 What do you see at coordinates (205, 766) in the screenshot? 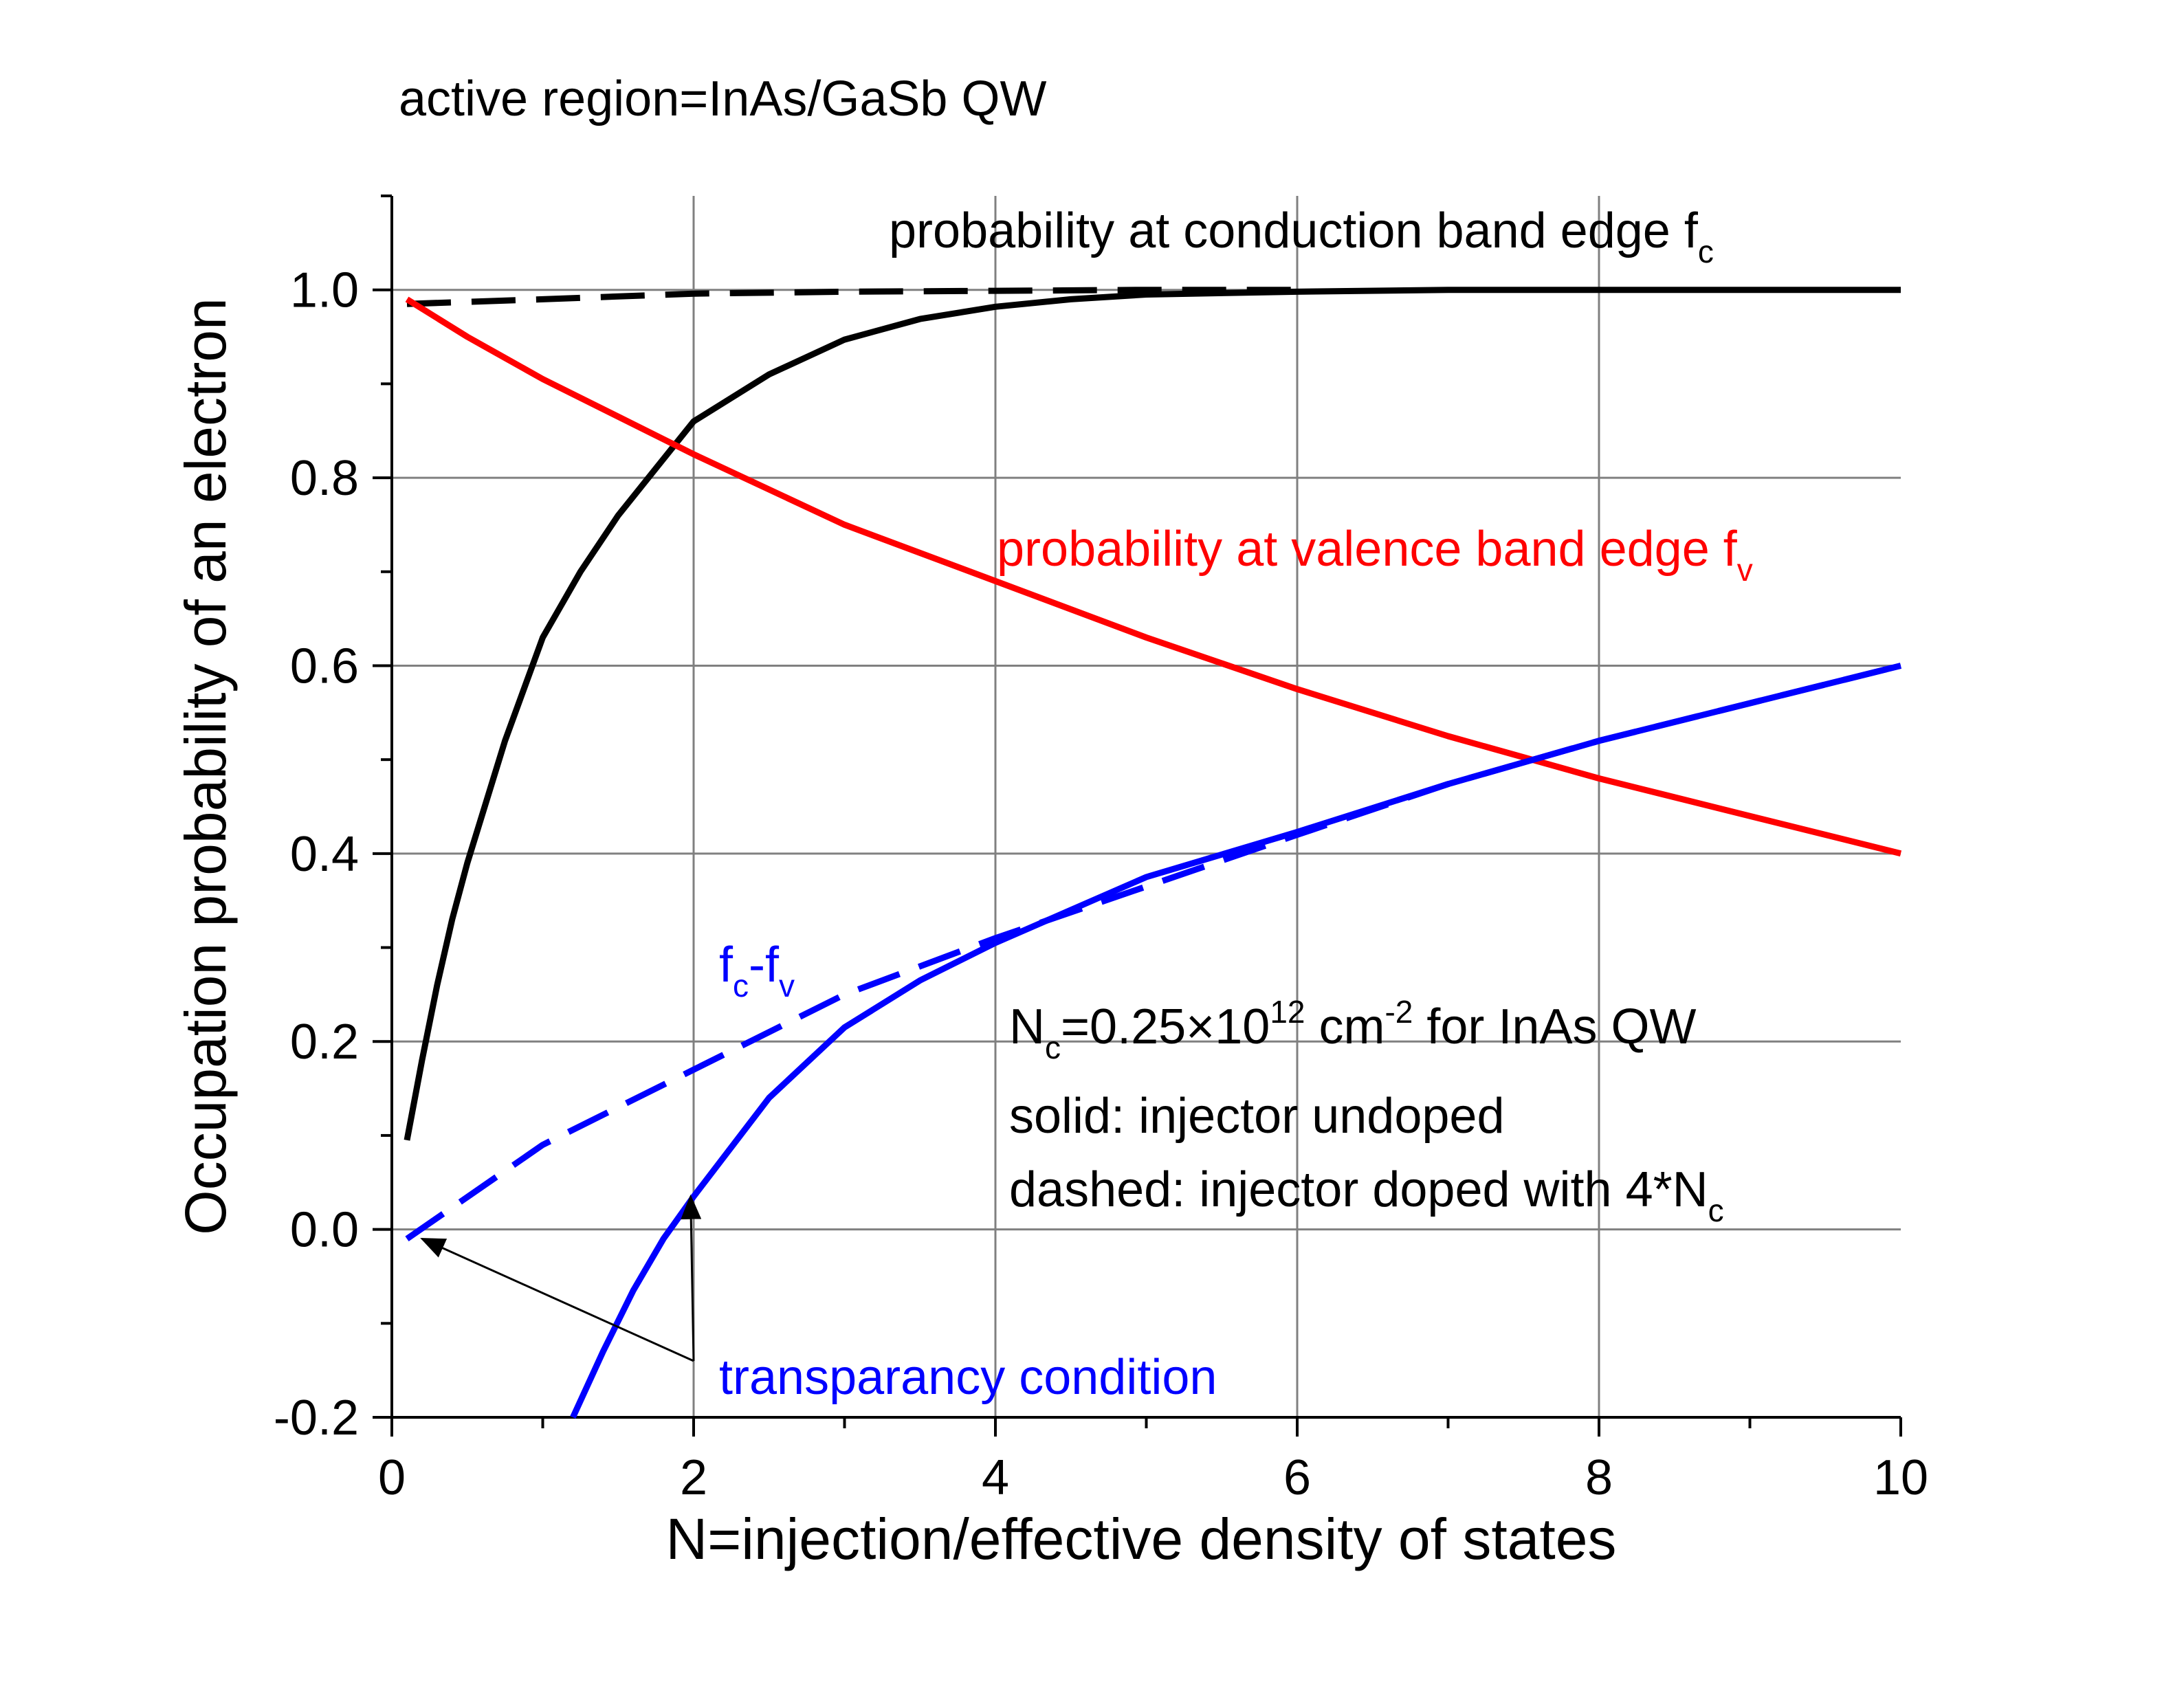
I see `y-axis-label: Occupation probability of an electron` at bounding box center [205, 766].